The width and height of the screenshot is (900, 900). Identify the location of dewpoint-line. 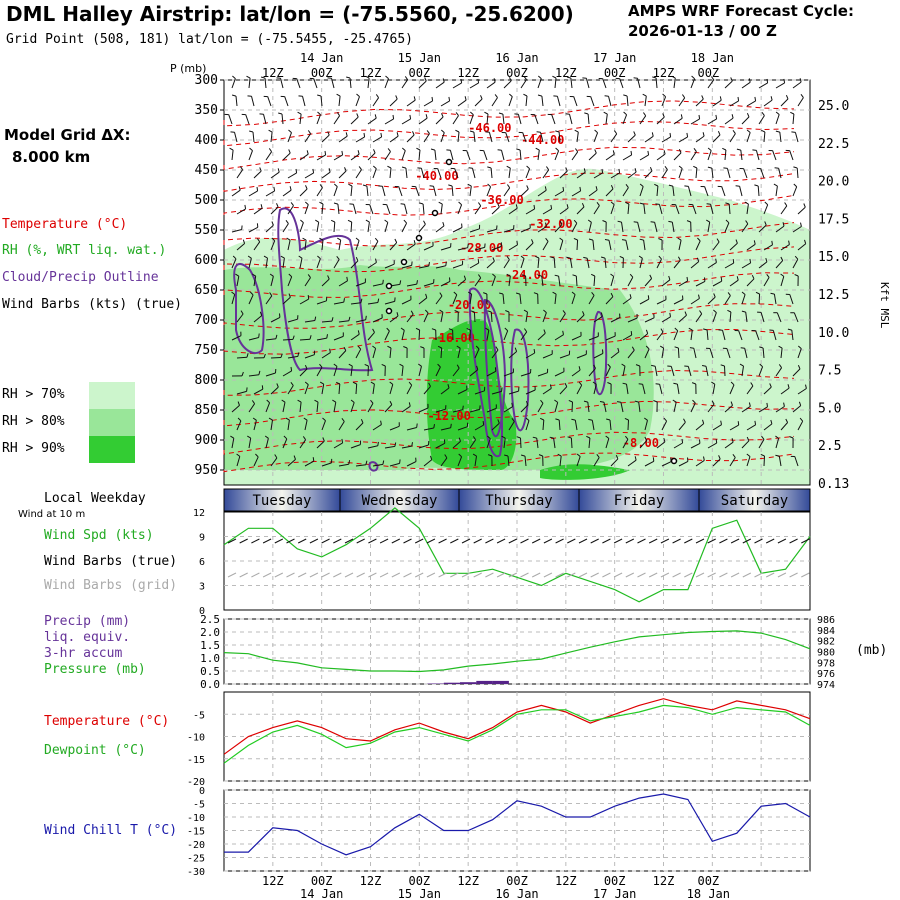
(517, 734).